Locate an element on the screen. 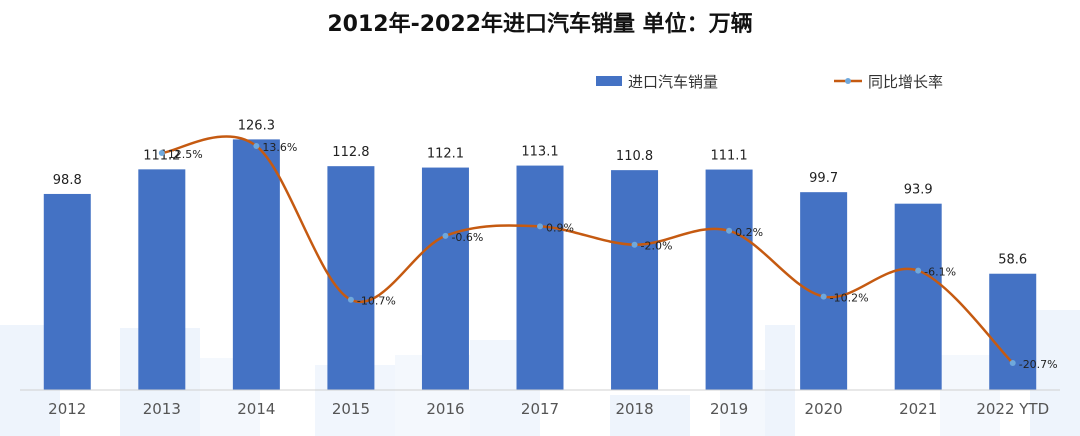 Image resolution: width=1080 pixels, height=436 pixels. x-tick-label: 2020 is located at coordinates (824, 409).